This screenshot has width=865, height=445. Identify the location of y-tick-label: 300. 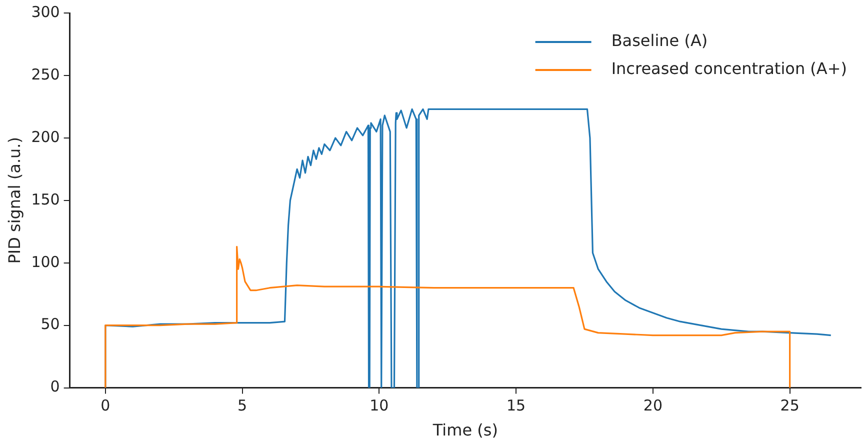
(45, 11).